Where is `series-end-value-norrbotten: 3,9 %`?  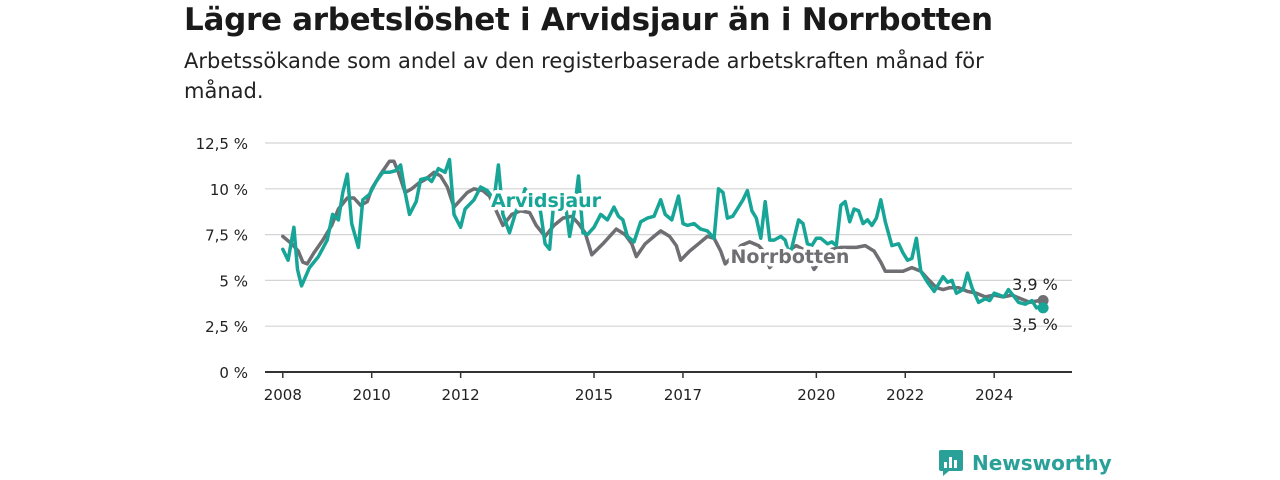
series-end-value-norrbotten: 3,9 % is located at coordinates (1035, 284).